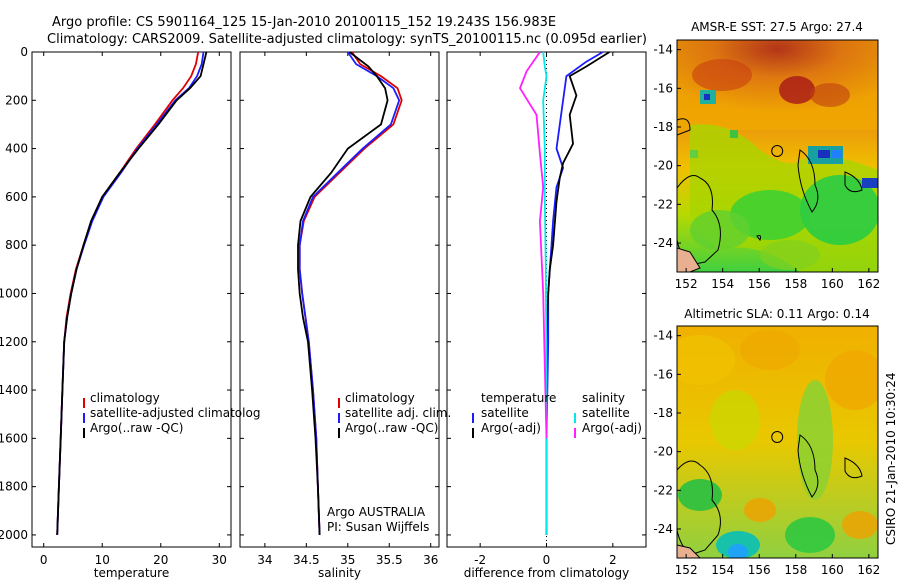  Describe the element at coordinates (306, 560) in the screenshot. I see `x-tick-label: 34.5` at that location.